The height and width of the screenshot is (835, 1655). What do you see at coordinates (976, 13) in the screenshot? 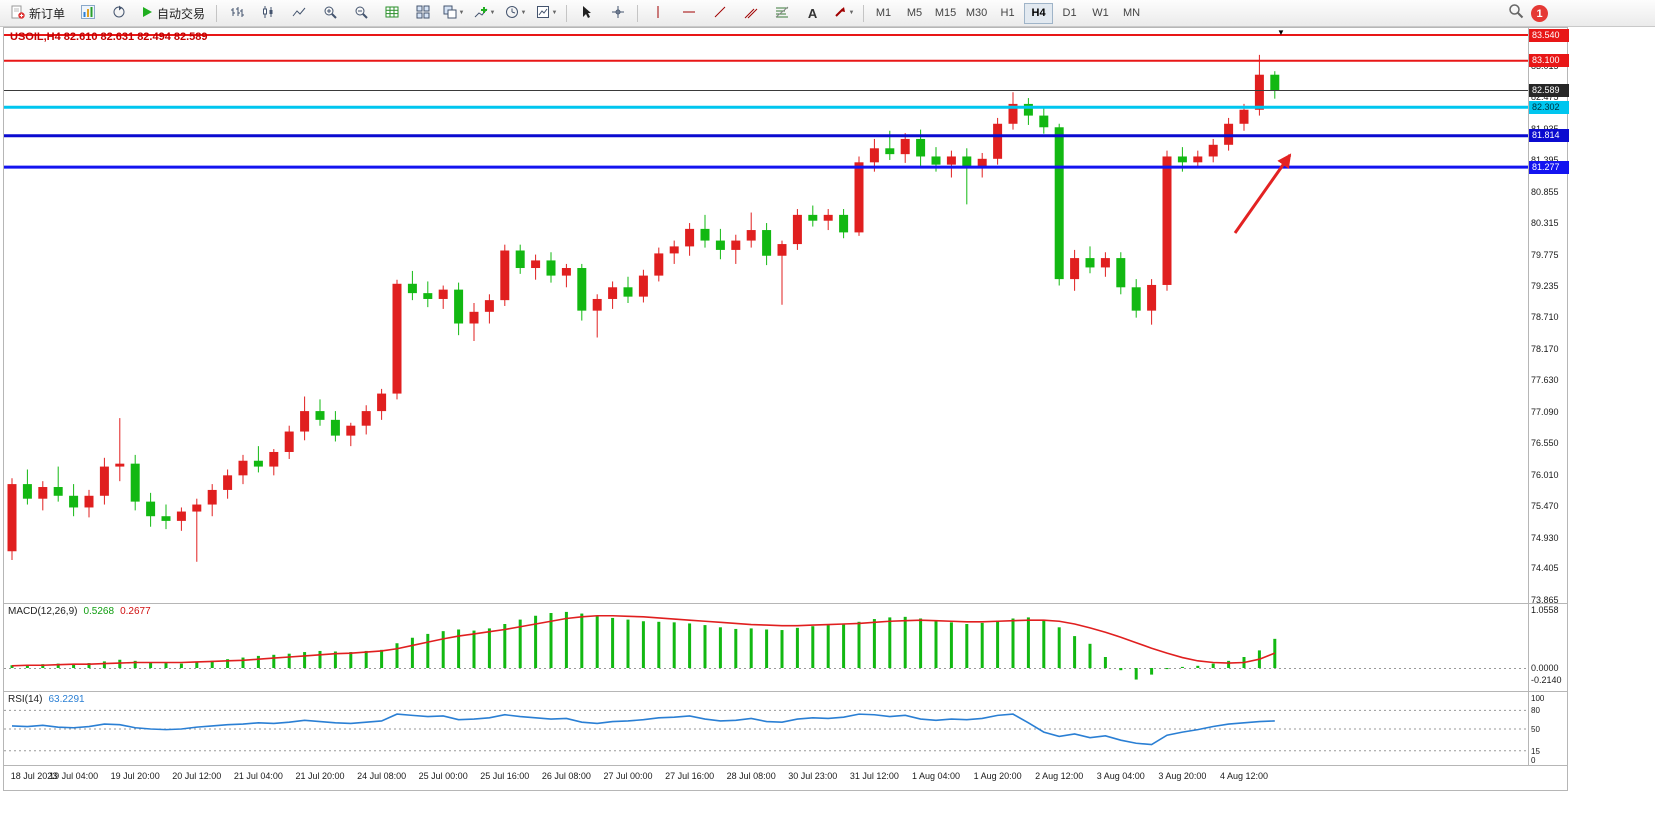
I see `timeframe-m30: M30` at bounding box center [976, 13].